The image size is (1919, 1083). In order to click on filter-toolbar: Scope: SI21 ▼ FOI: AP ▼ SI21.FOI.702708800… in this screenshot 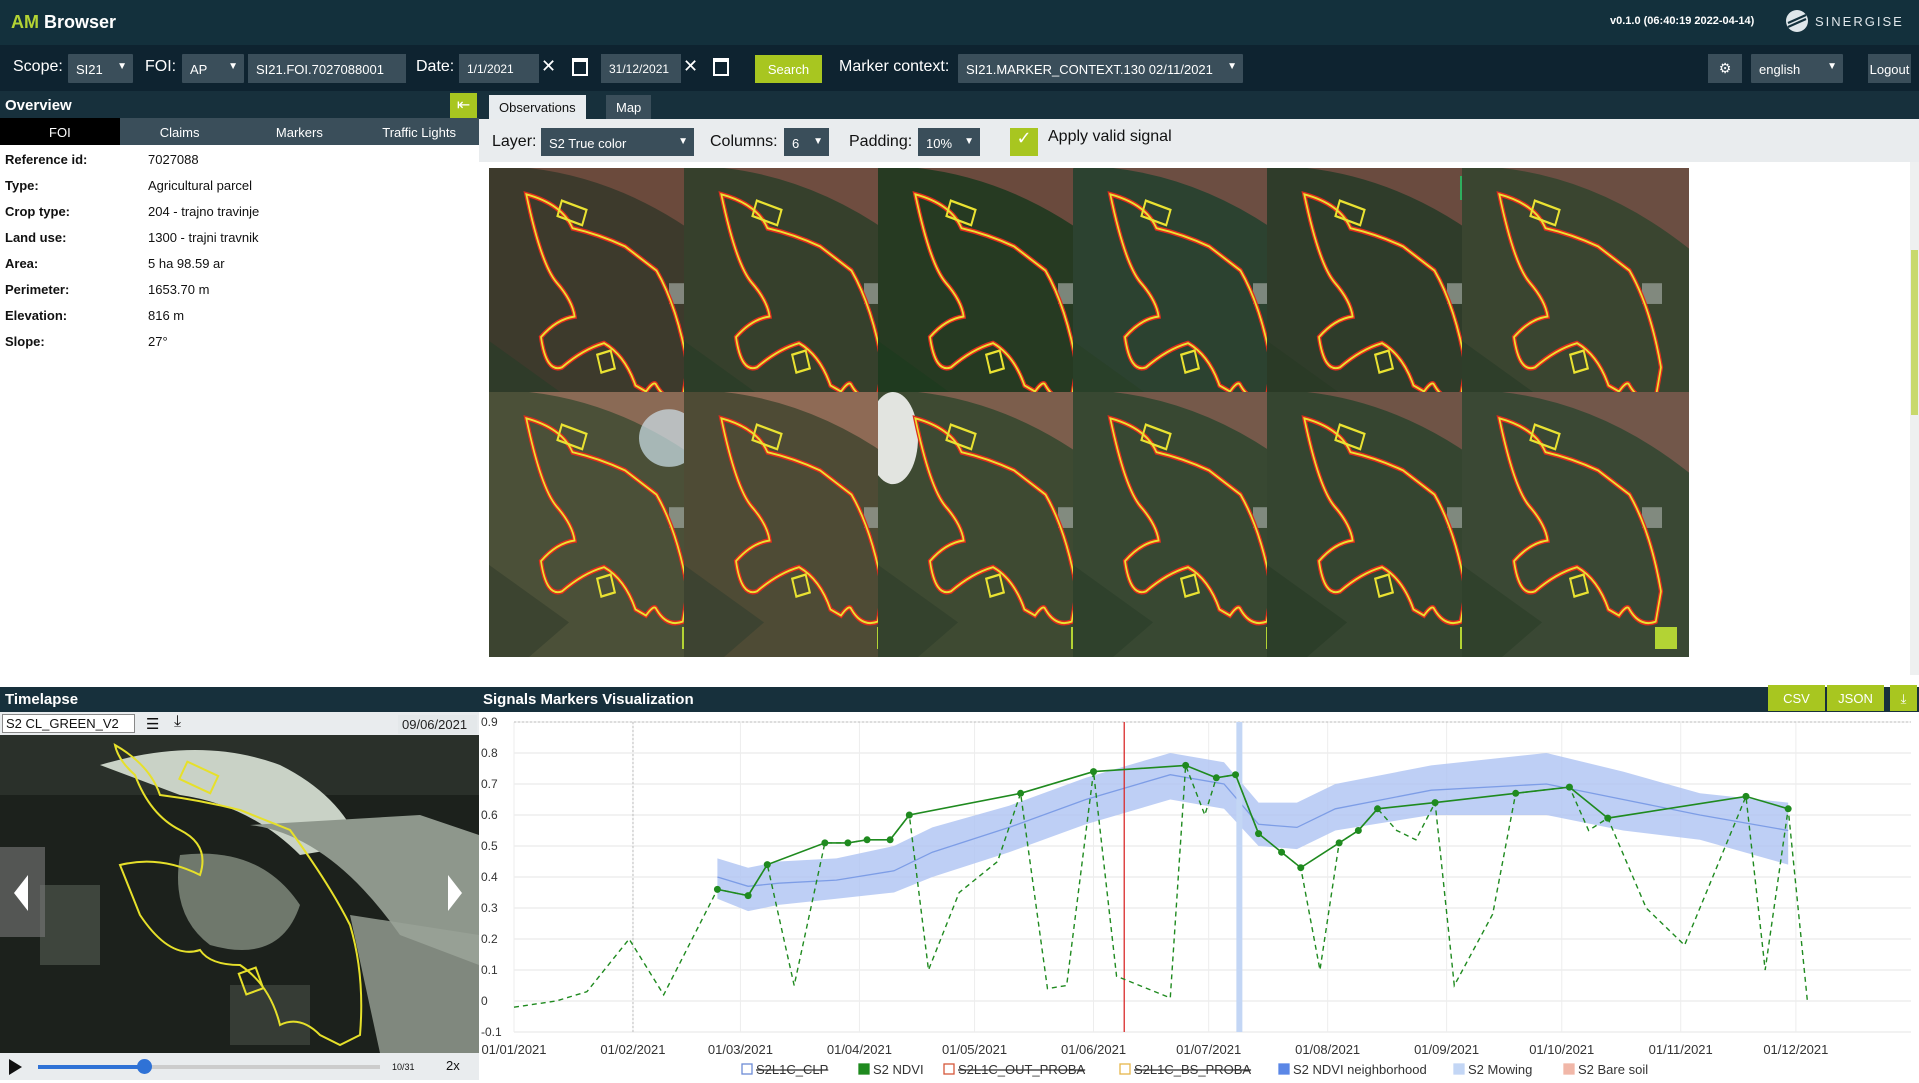, I will do `click(959, 68)`.